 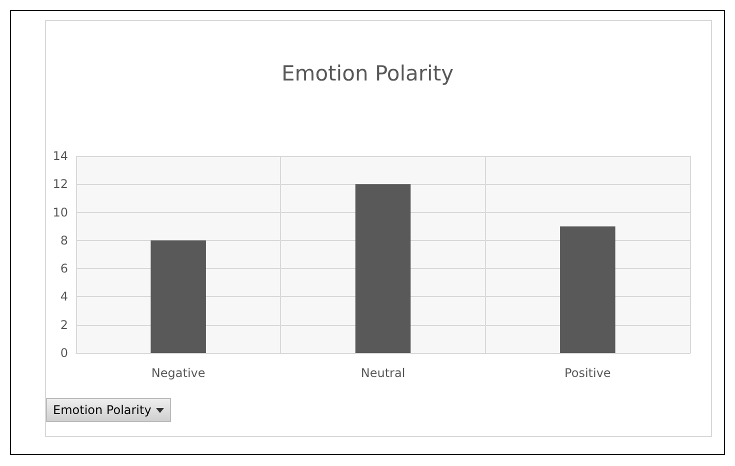 I want to click on y-tick-label: 12, so click(x=60, y=184).